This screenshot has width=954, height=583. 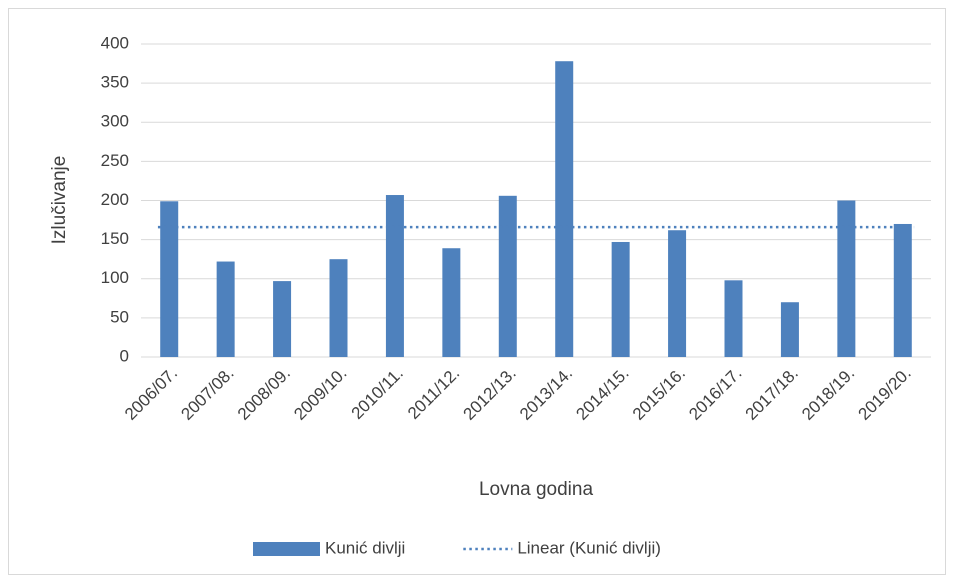 What do you see at coordinates (119, 316) in the screenshot?
I see `y-tick-label: 50` at bounding box center [119, 316].